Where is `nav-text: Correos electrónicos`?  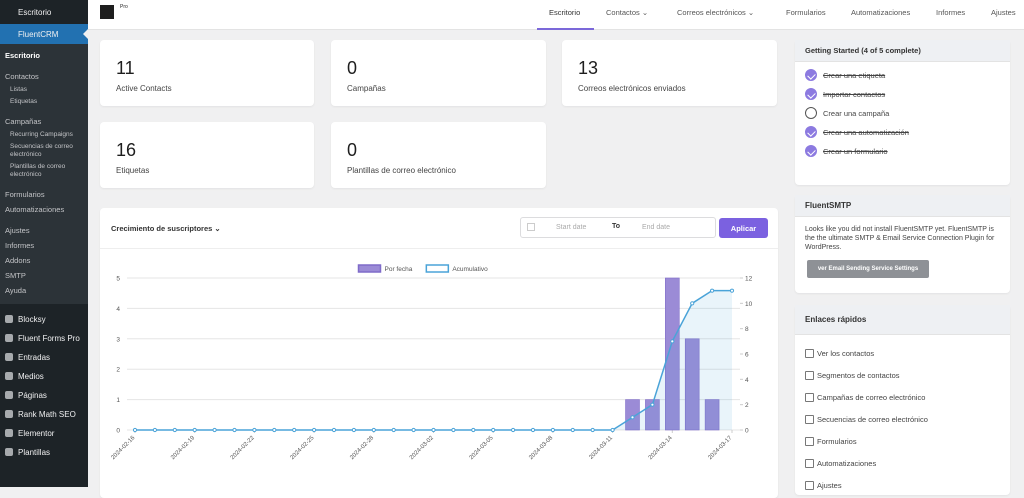
nav-text: Correos electrónicos is located at coordinates (711, 12).